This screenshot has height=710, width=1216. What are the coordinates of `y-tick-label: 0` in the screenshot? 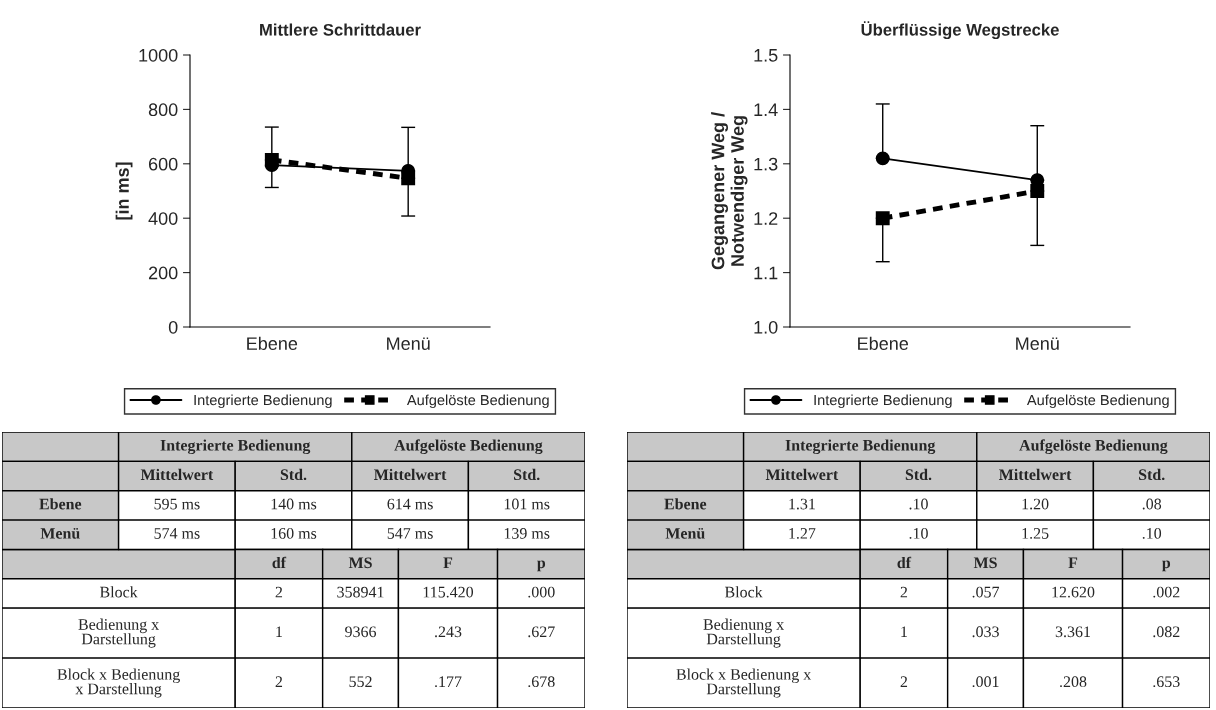 It's located at (173, 327).